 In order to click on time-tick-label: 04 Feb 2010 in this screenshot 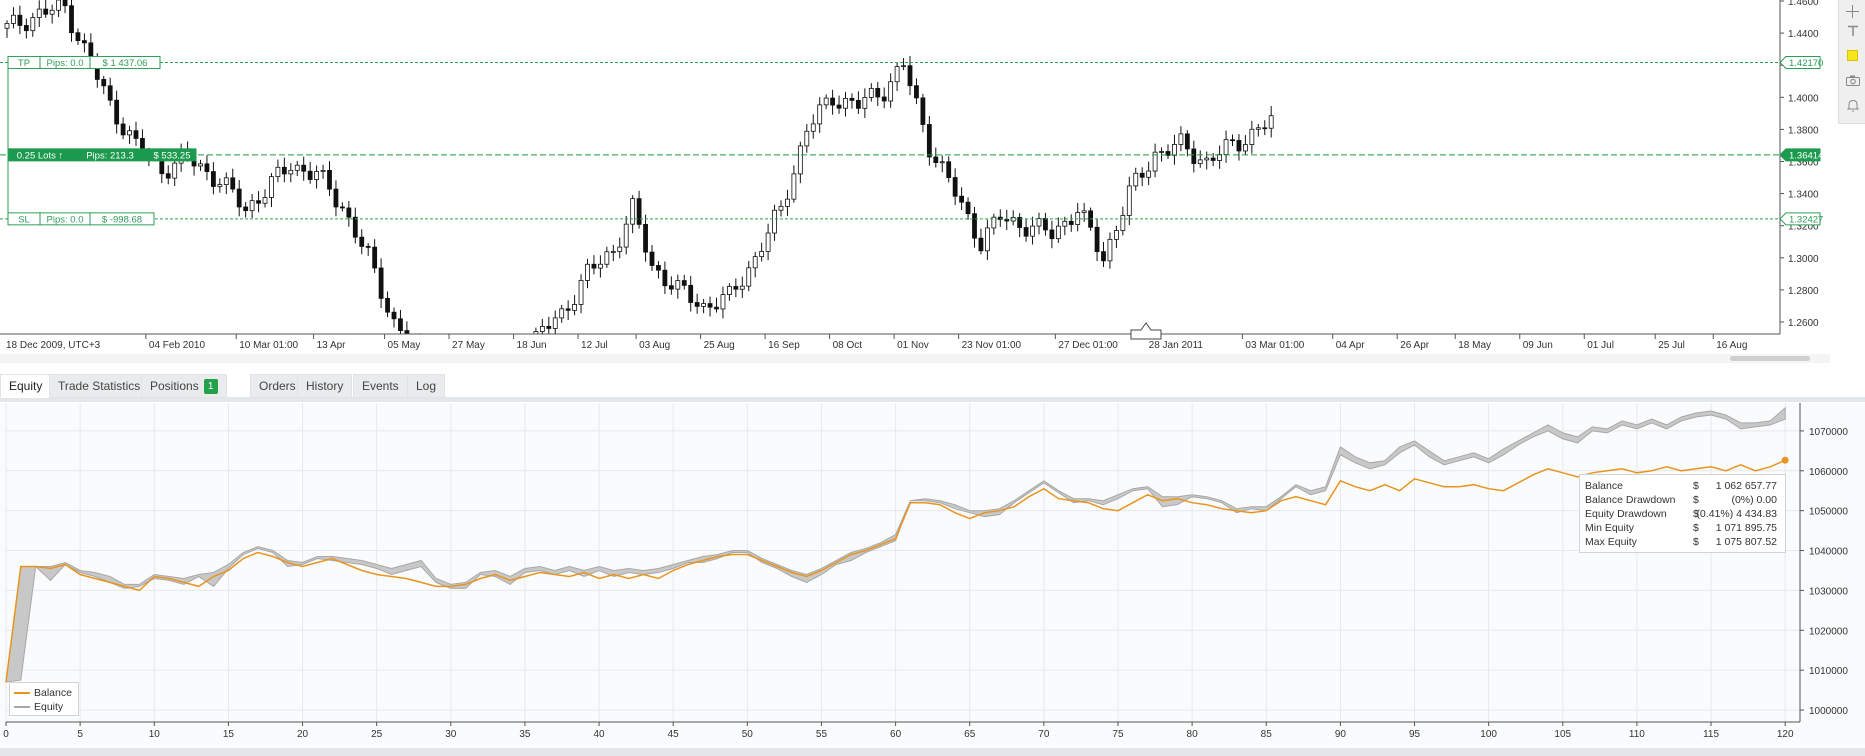, I will do `click(177, 345)`.